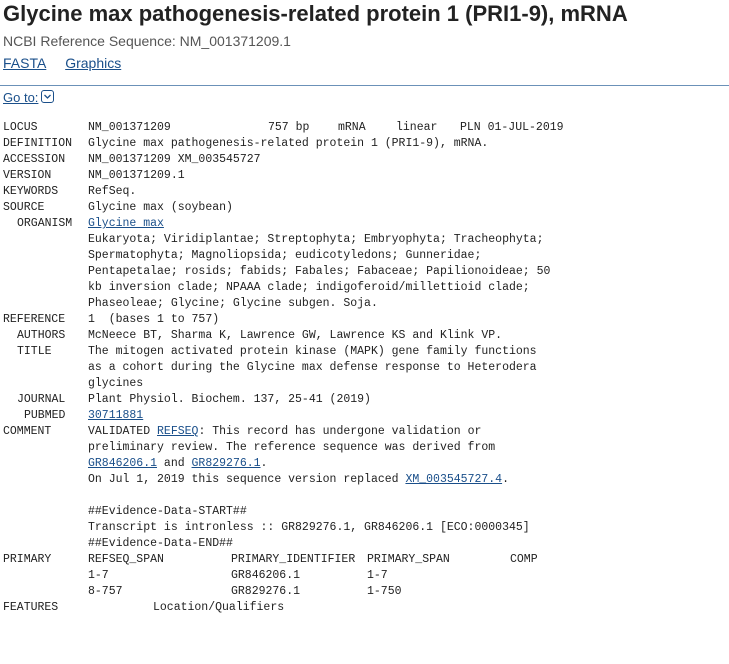 This screenshot has width=729, height=664. Describe the element at coordinates (136, 175) in the screenshot. I see `version-value: NM_001371209.1` at that location.